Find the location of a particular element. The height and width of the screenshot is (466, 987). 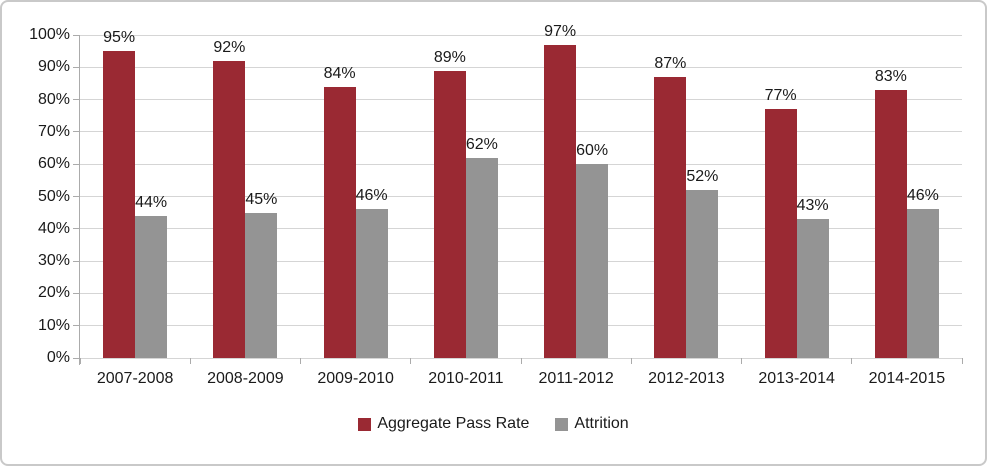

y-tick-label: 100% is located at coordinates (49, 34).